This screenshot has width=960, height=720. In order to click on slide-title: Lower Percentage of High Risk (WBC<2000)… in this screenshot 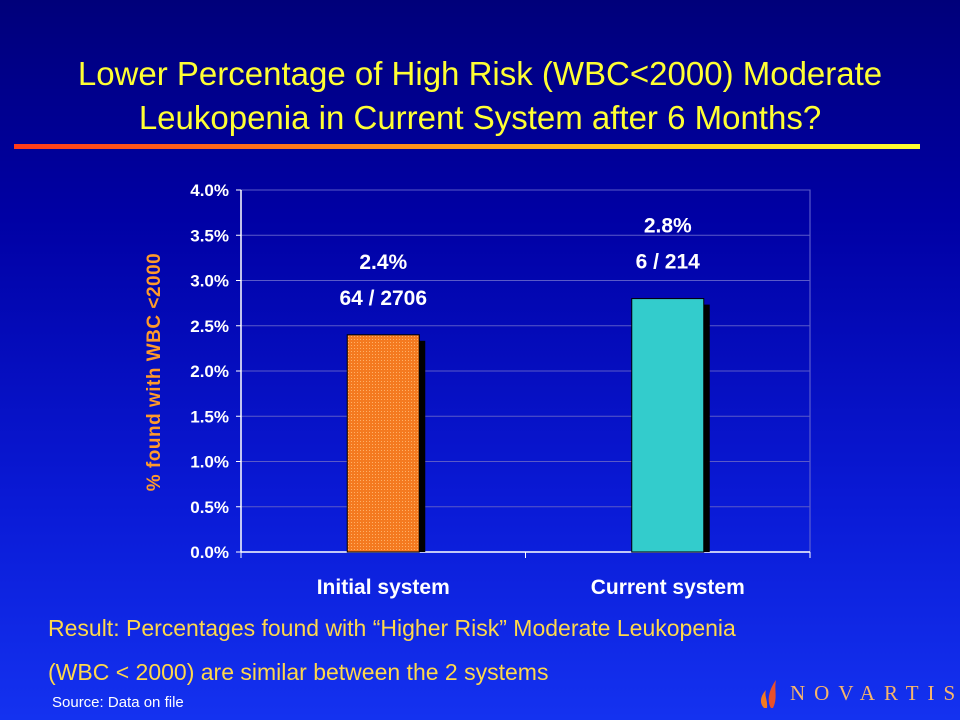, I will do `click(480, 96)`.